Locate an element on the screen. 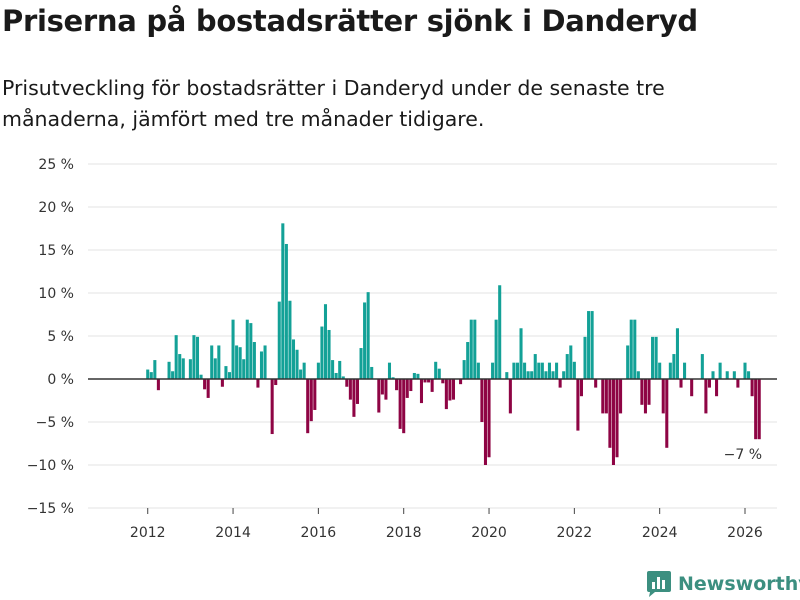  y-tick-label: 25 % is located at coordinates (56, 165).